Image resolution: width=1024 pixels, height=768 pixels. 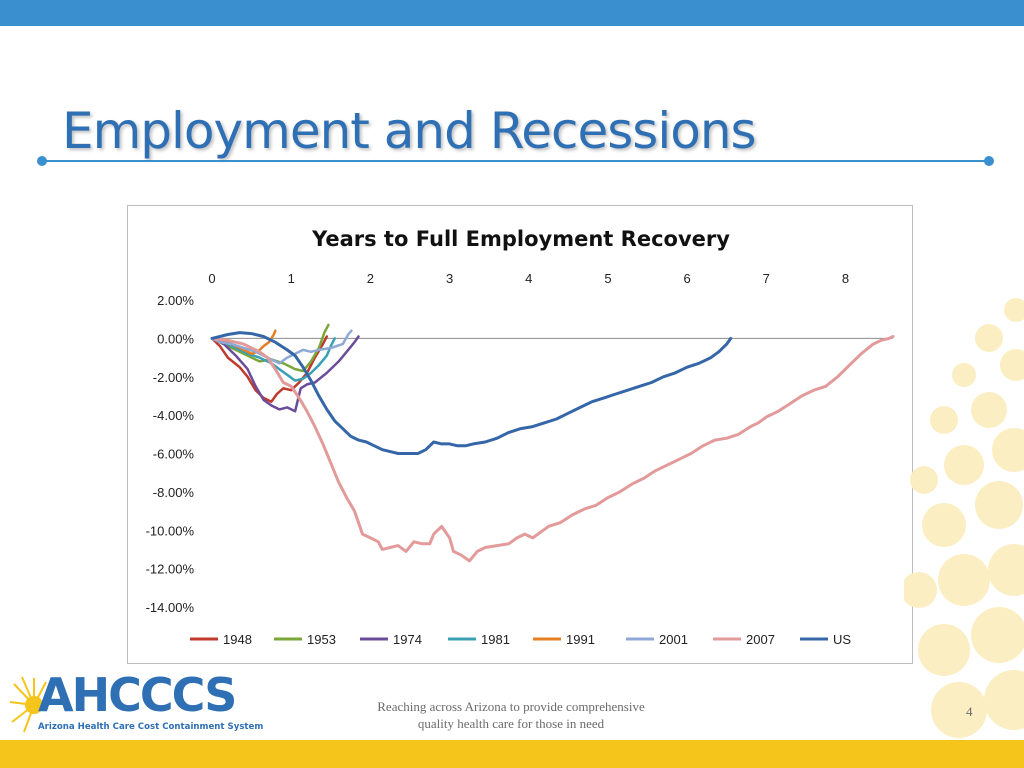 What do you see at coordinates (580, 639) in the screenshot?
I see `legend-label-1991: 1991` at bounding box center [580, 639].